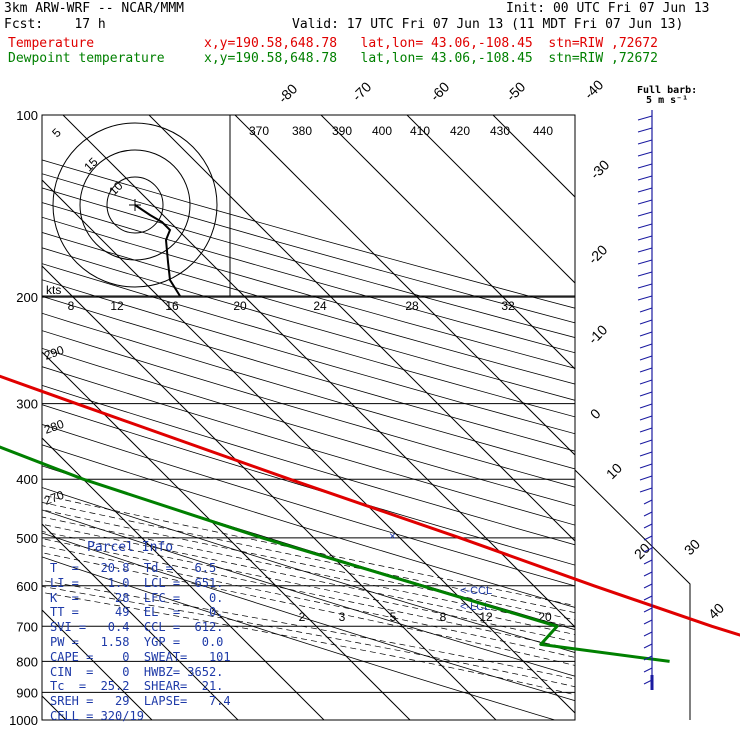 Image resolution: width=740 pixels, height=740 pixels. I want to click on pressure-tick-label: 200, so click(27, 297).